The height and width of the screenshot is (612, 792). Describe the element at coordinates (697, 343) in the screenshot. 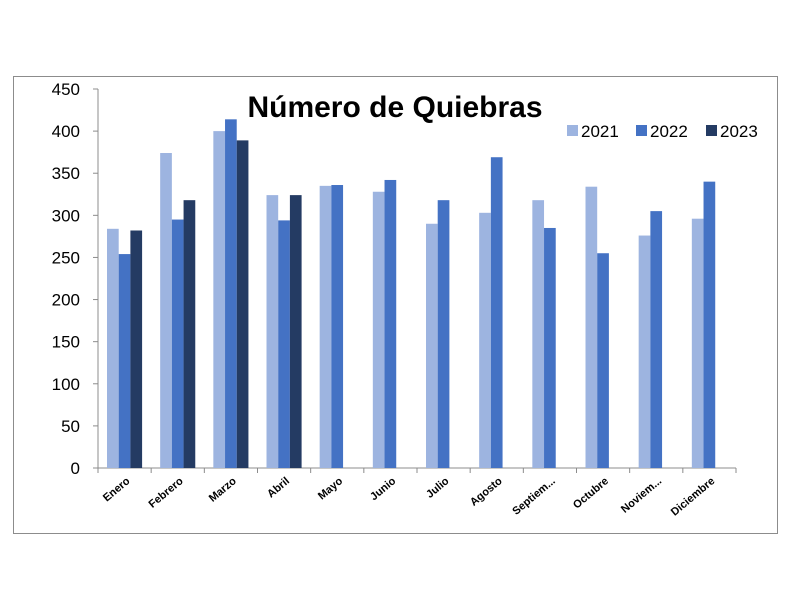

I see `bar-2021-Diciembre` at that location.